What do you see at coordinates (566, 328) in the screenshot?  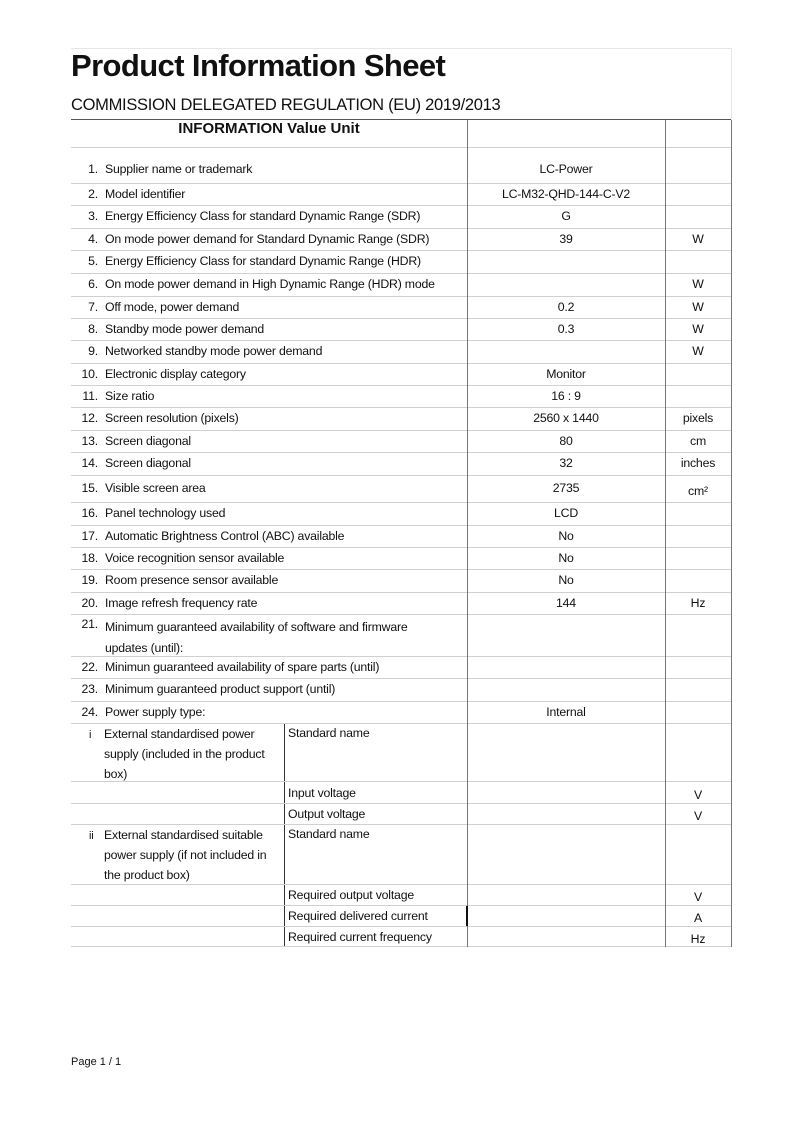 I see `item-value: 0.3` at bounding box center [566, 328].